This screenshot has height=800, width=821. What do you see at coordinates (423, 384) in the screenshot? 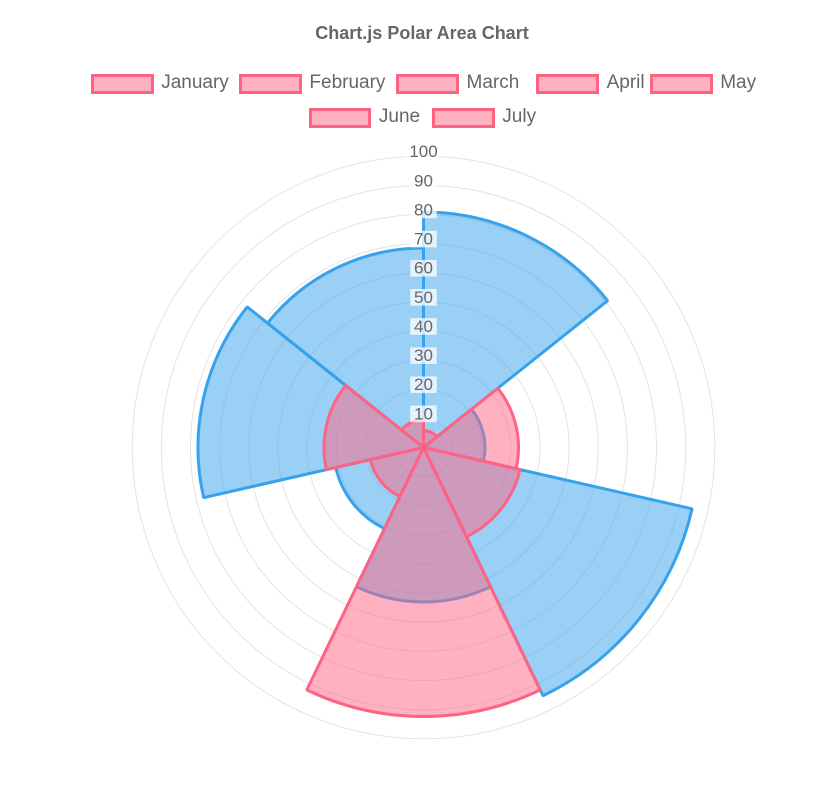
I see `svg-text: 20` at bounding box center [423, 384].